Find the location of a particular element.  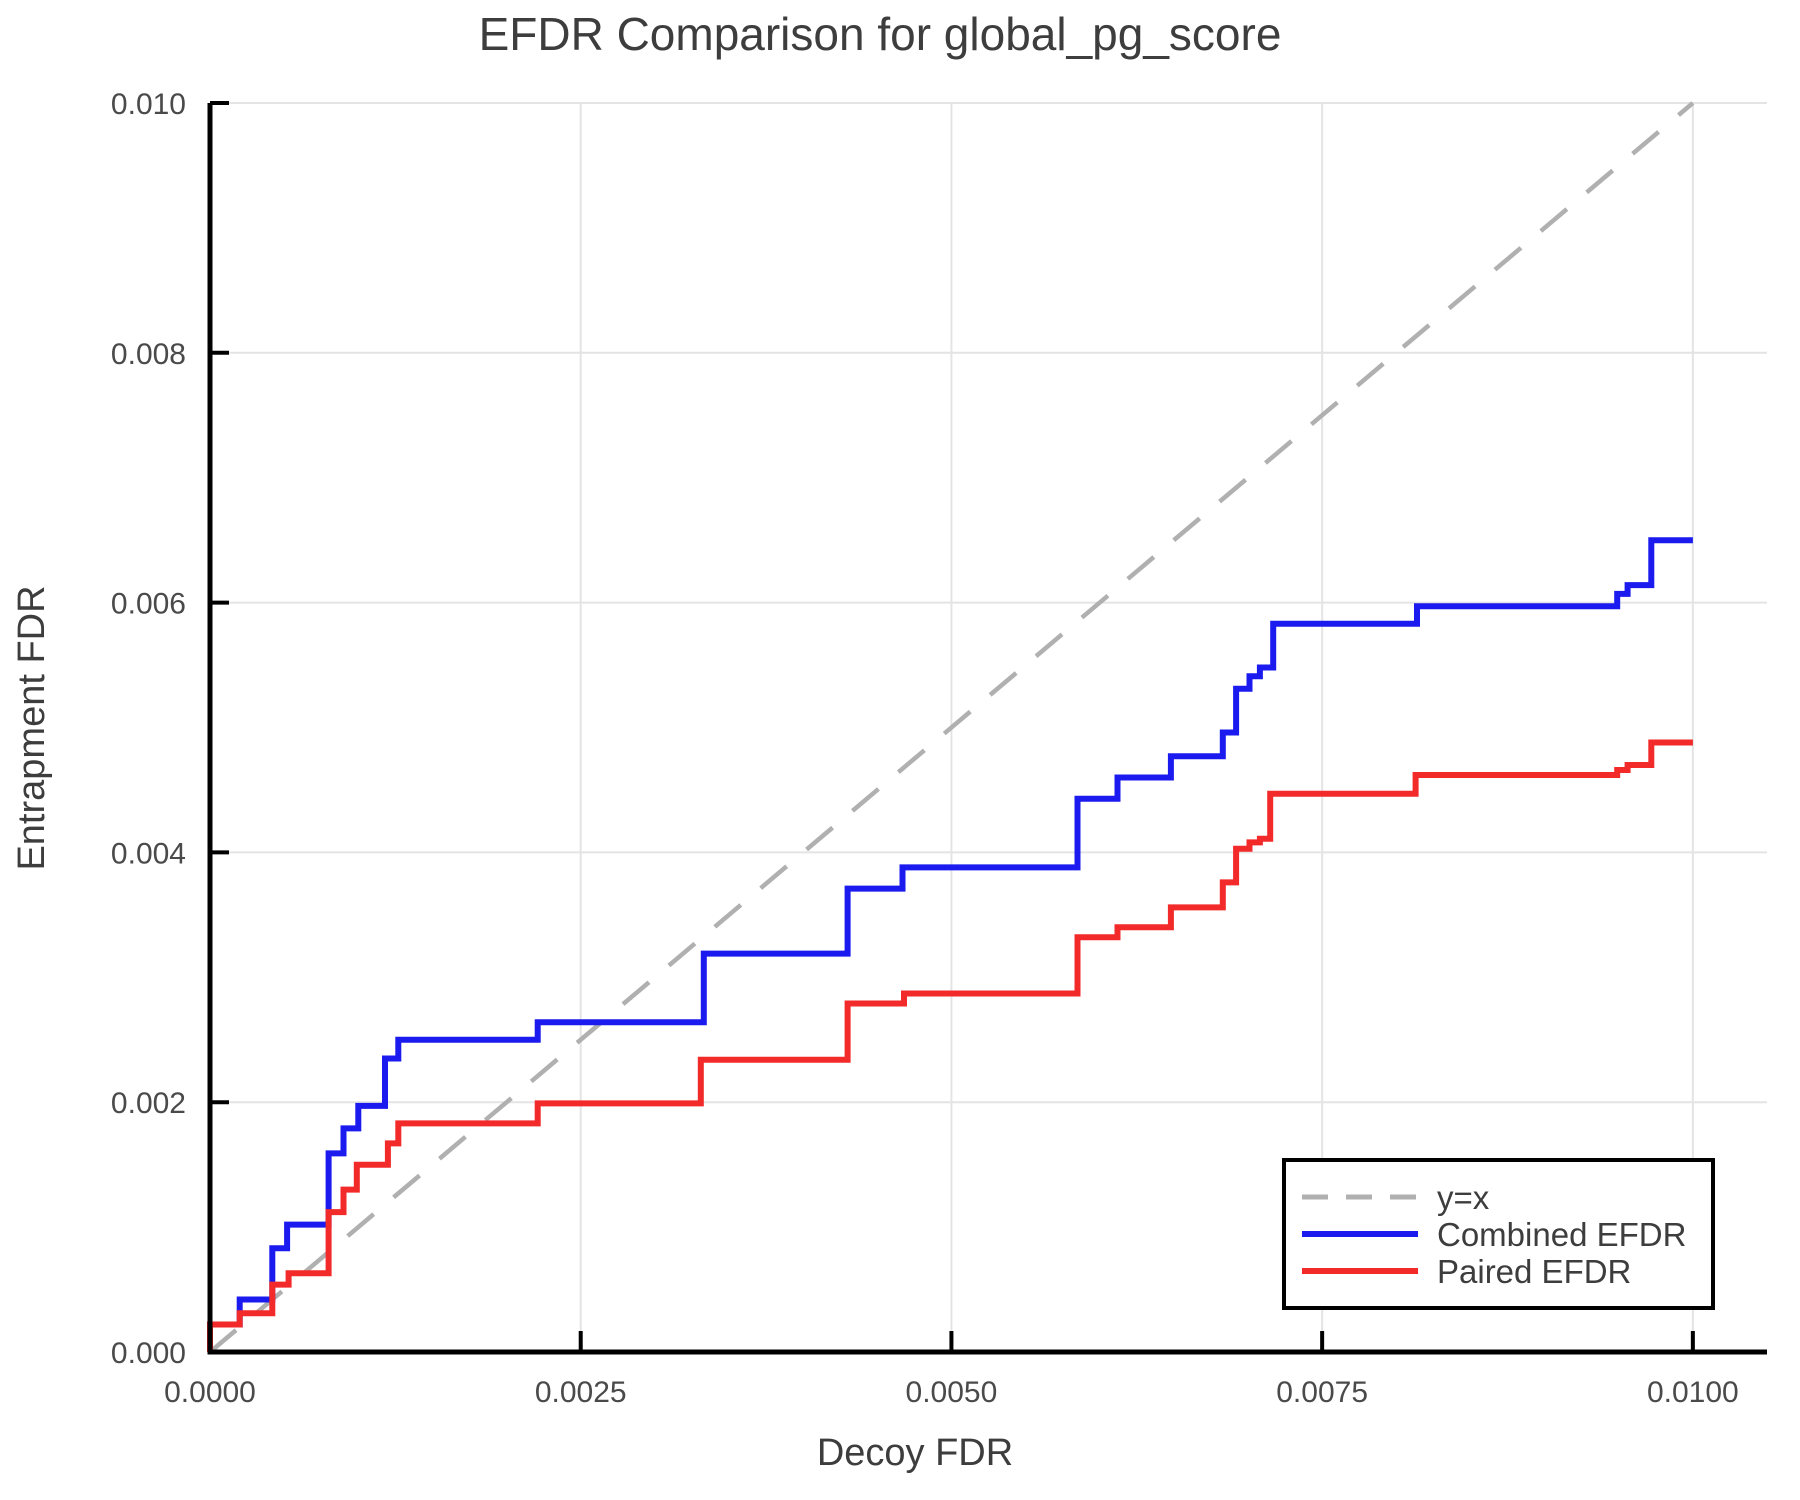

x-tick-label: 0.0100 is located at coordinates (1693, 1392).